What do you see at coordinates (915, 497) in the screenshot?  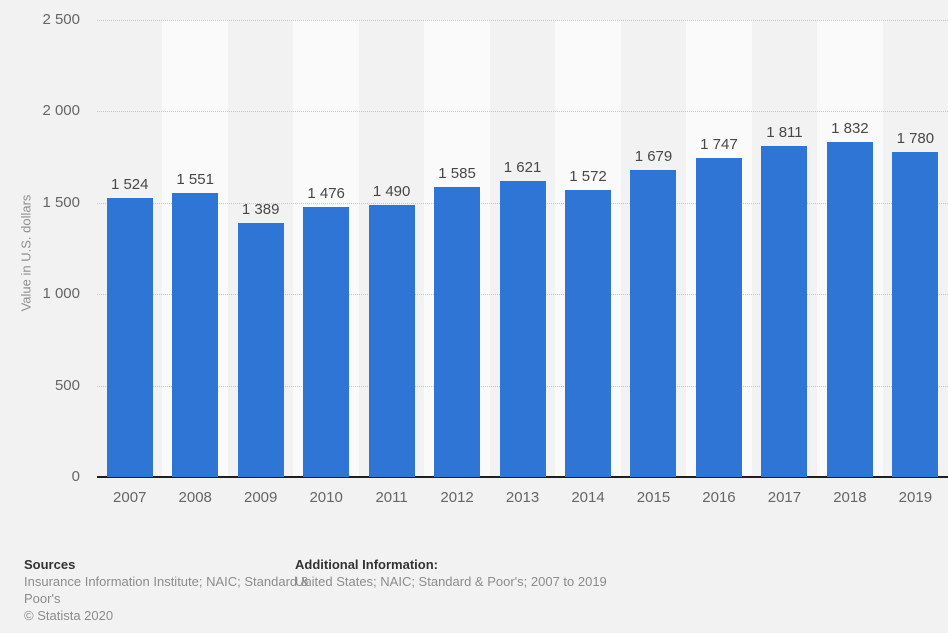 I see `x-tick-label-2019: 2019` at bounding box center [915, 497].